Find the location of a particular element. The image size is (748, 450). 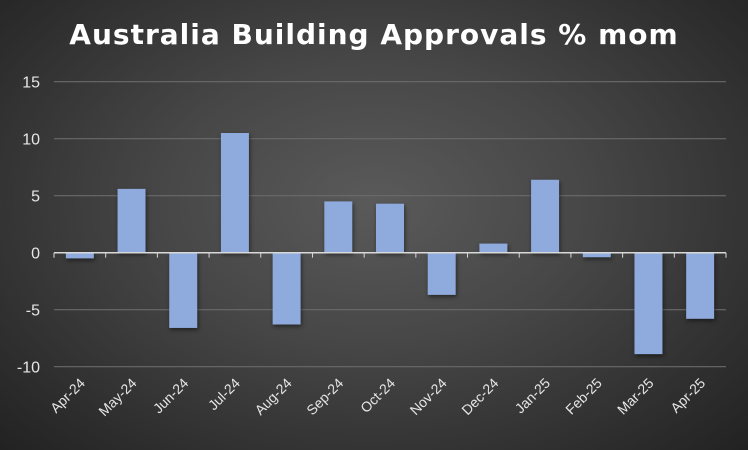

x-tick-label: Oct-24 is located at coordinates (377, 395).